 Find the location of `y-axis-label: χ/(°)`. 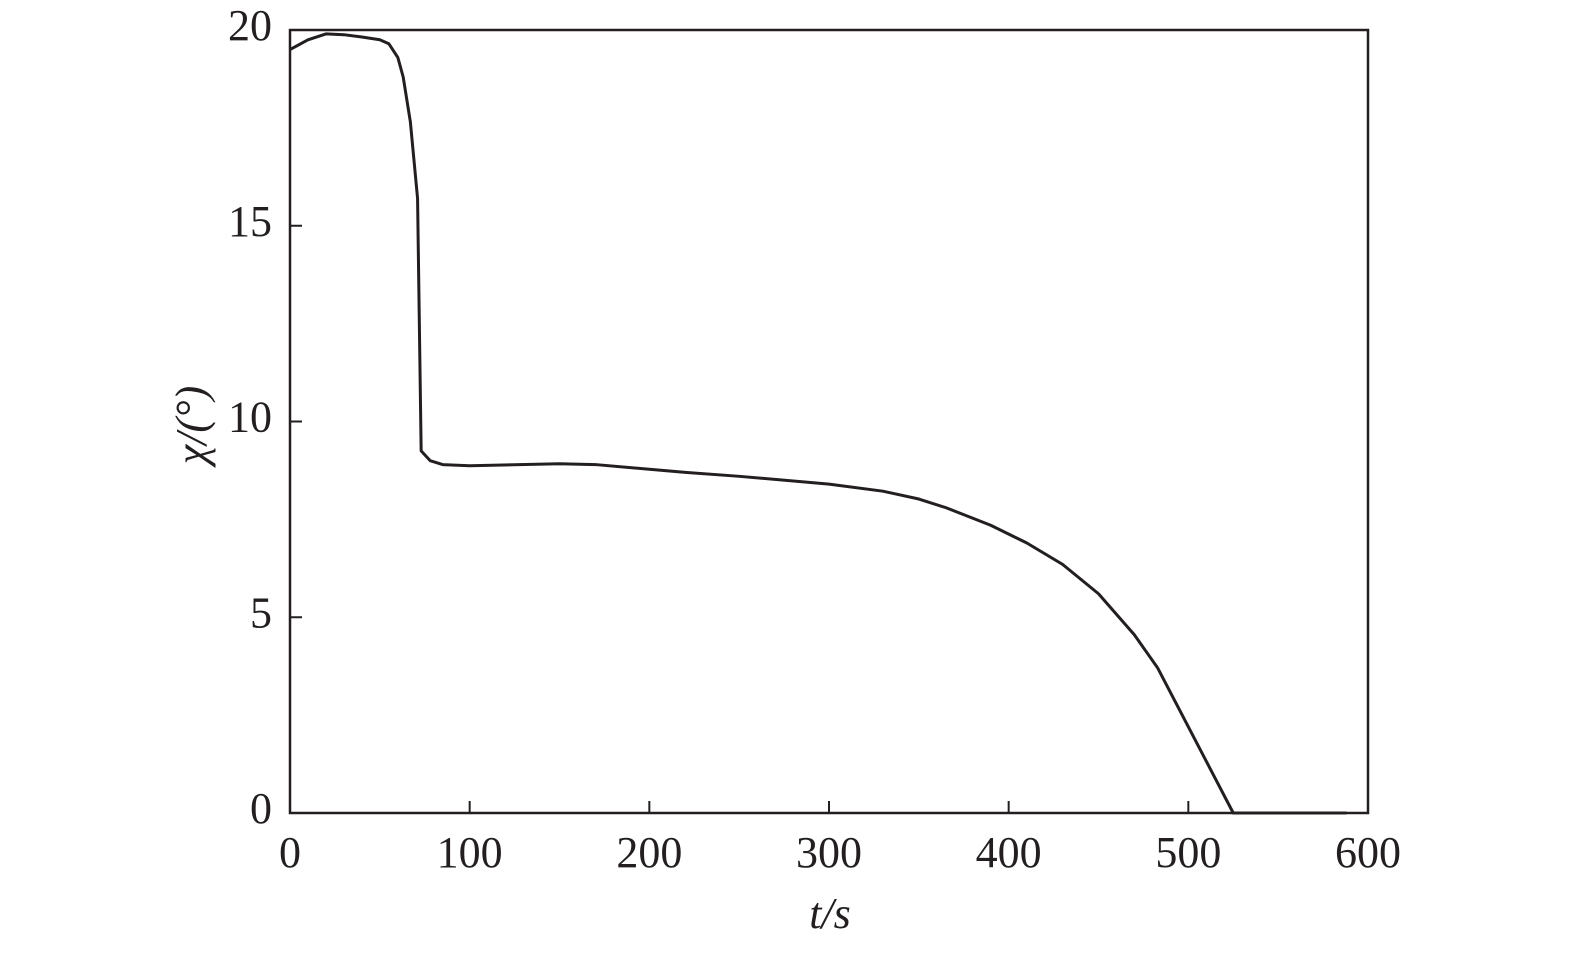

y-axis-label: χ/(°) is located at coordinates (191, 427).